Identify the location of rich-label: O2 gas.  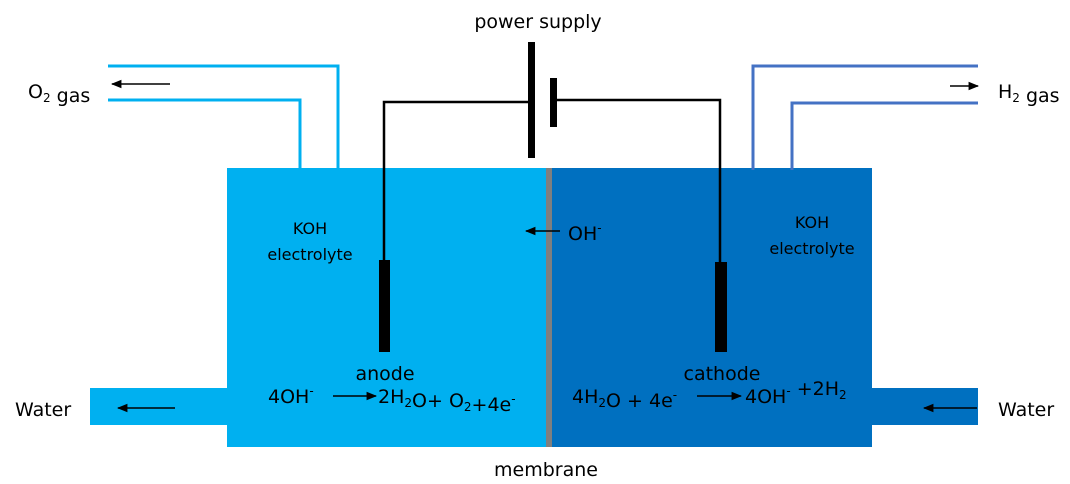
(59, 94).